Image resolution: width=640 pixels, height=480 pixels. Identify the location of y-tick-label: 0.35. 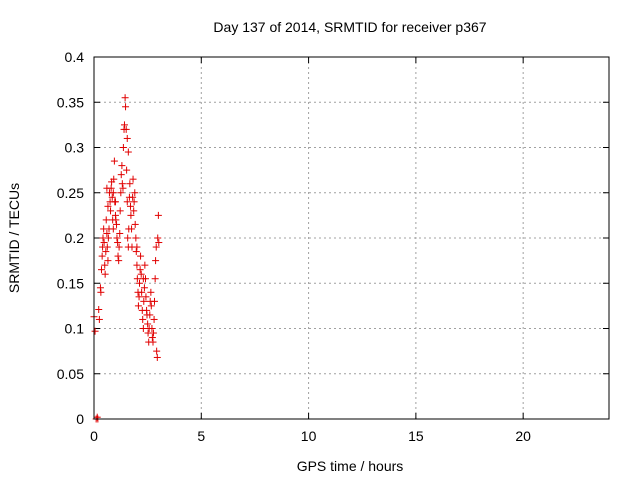
(70, 102).